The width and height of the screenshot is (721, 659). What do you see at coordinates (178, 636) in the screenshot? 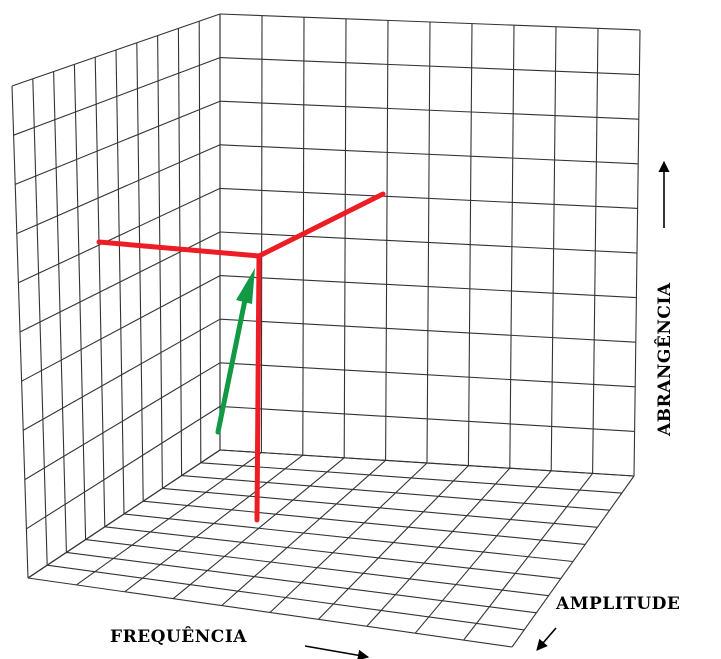
I see `frequency-axis-label: FREQUÊNCIA` at bounding box center [178, 636].